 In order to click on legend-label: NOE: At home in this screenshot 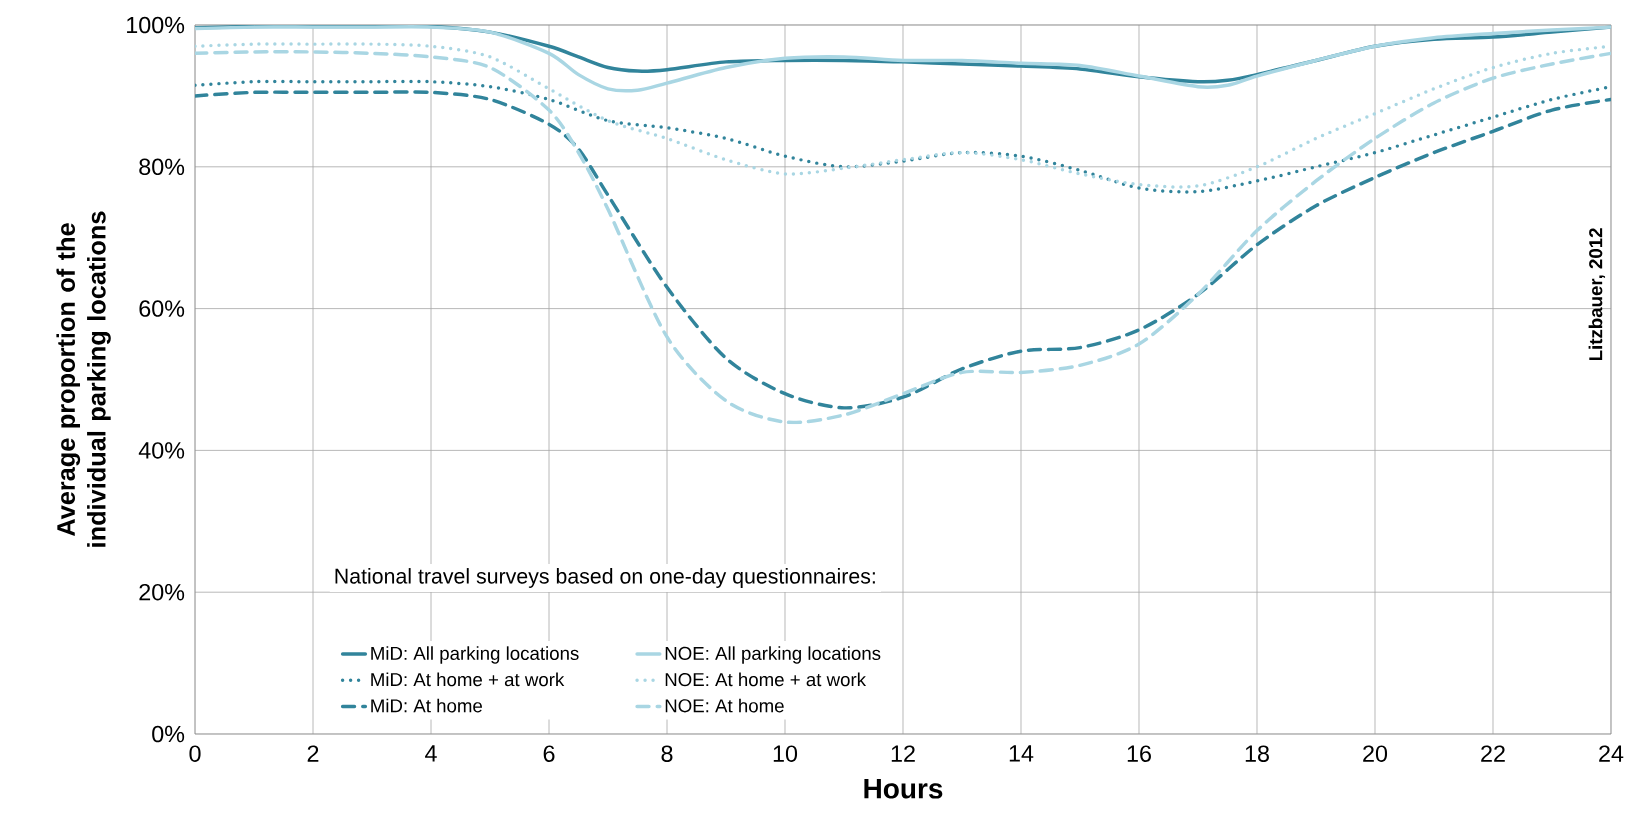, I will do `click(724, 705)`.